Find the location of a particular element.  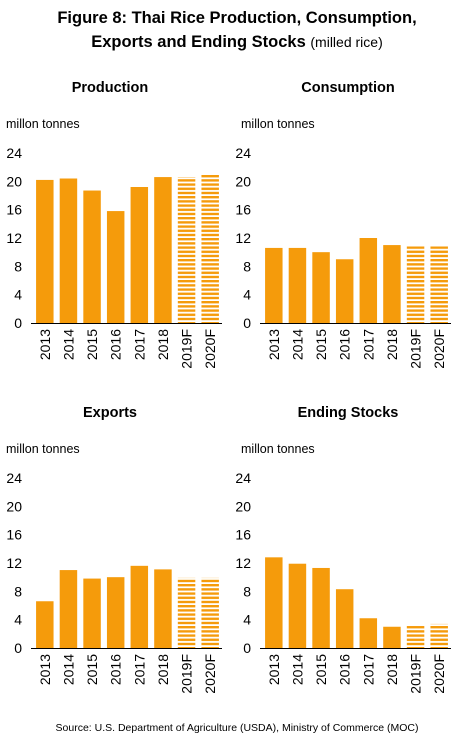

x-tick-label: 2013 is located at coordinates (45, 344).